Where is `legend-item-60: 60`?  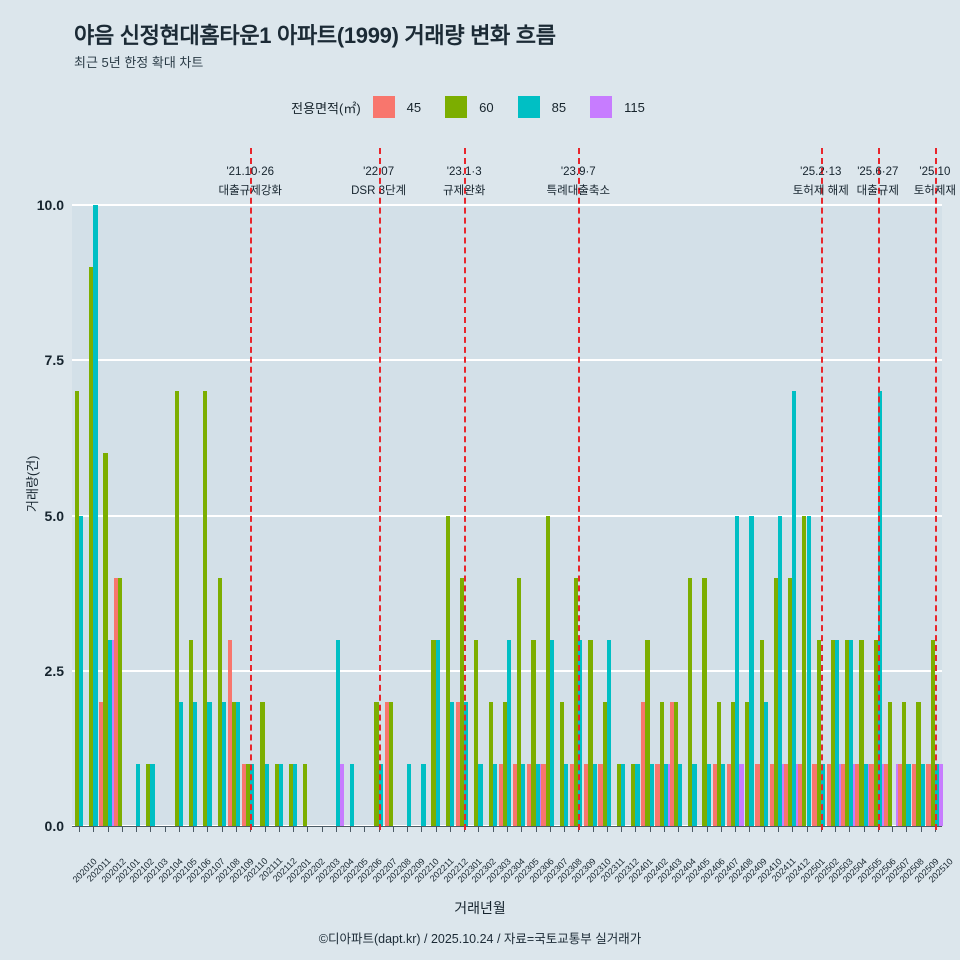 legend-item-60: 60 is located at coordinates (478, 107).